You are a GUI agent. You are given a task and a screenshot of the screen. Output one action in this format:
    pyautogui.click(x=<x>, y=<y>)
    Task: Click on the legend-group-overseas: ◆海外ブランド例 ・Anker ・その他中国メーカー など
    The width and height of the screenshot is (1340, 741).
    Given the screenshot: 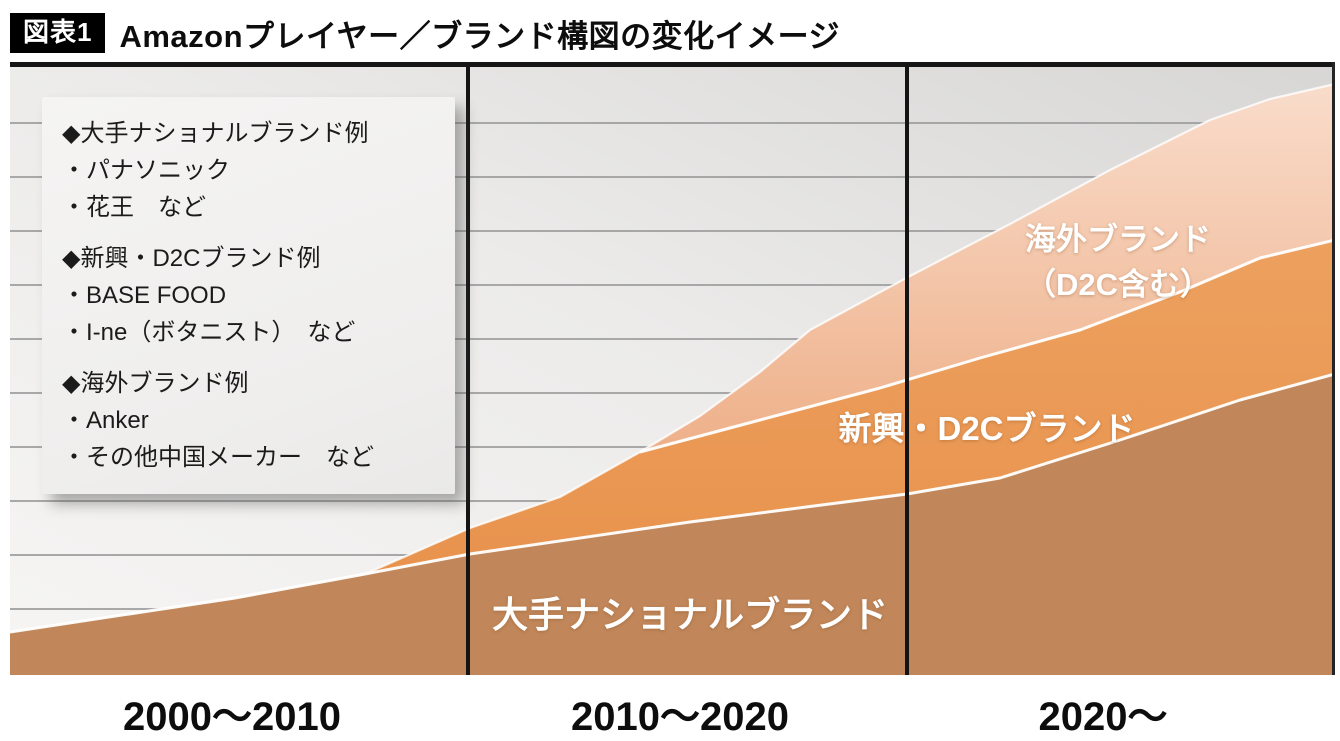 What is the action you would take?
    pyautogui.click(x=248, y=420)
    